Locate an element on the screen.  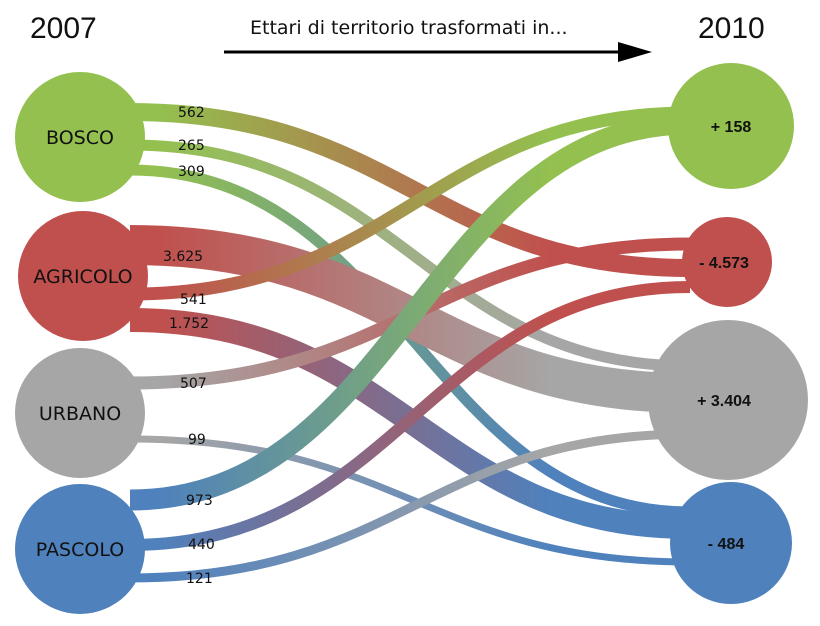
node-value-agricolo: - 4.573 is located at coordinates (724, 263).